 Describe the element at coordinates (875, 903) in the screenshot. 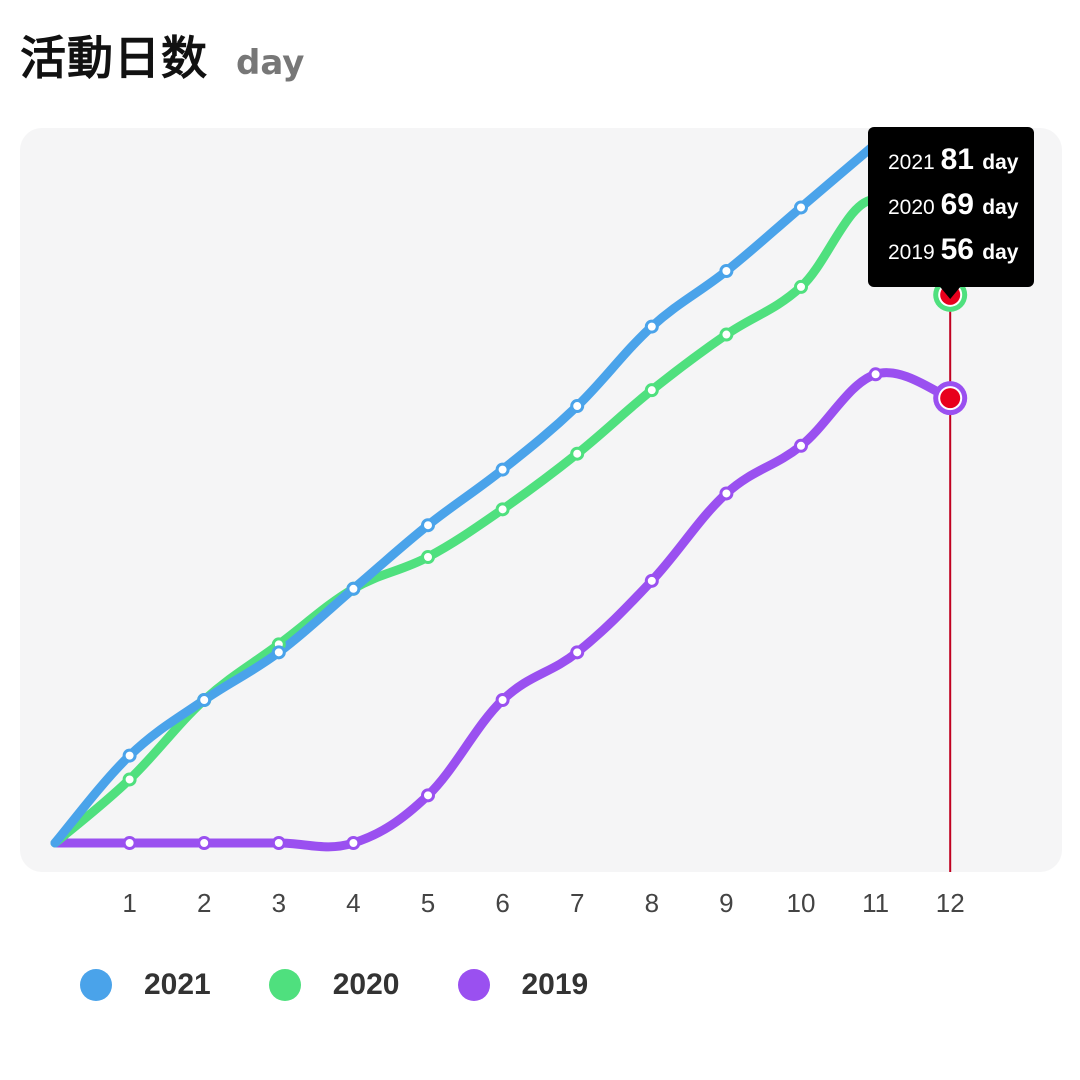

I see `x-tick-label: 11` at that location.